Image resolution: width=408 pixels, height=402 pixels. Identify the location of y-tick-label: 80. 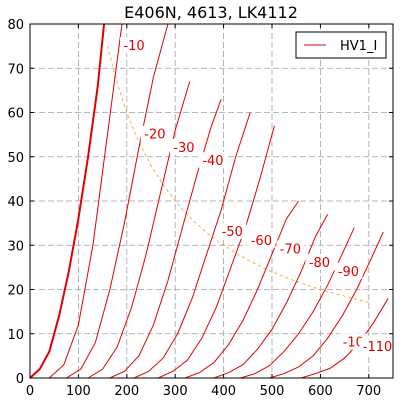
(15, 25).